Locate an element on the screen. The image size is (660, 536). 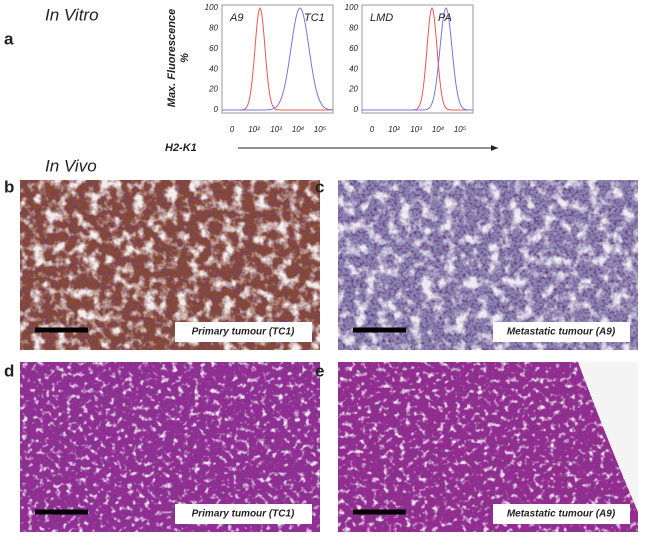
curve-label: A9 is located at coordinates (236, 18).